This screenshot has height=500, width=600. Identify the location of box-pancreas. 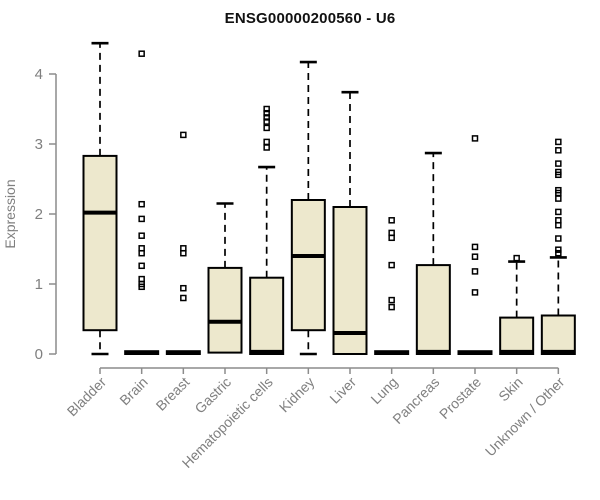
(433, 253).